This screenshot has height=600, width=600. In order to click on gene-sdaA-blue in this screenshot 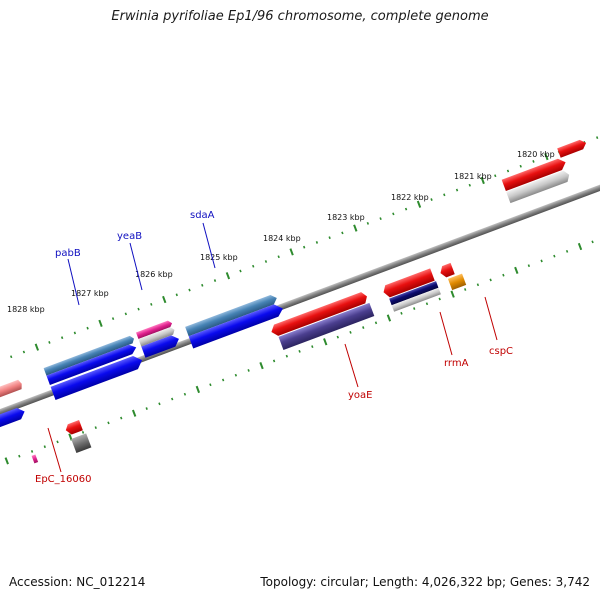, I will do `click(236, 325)`.